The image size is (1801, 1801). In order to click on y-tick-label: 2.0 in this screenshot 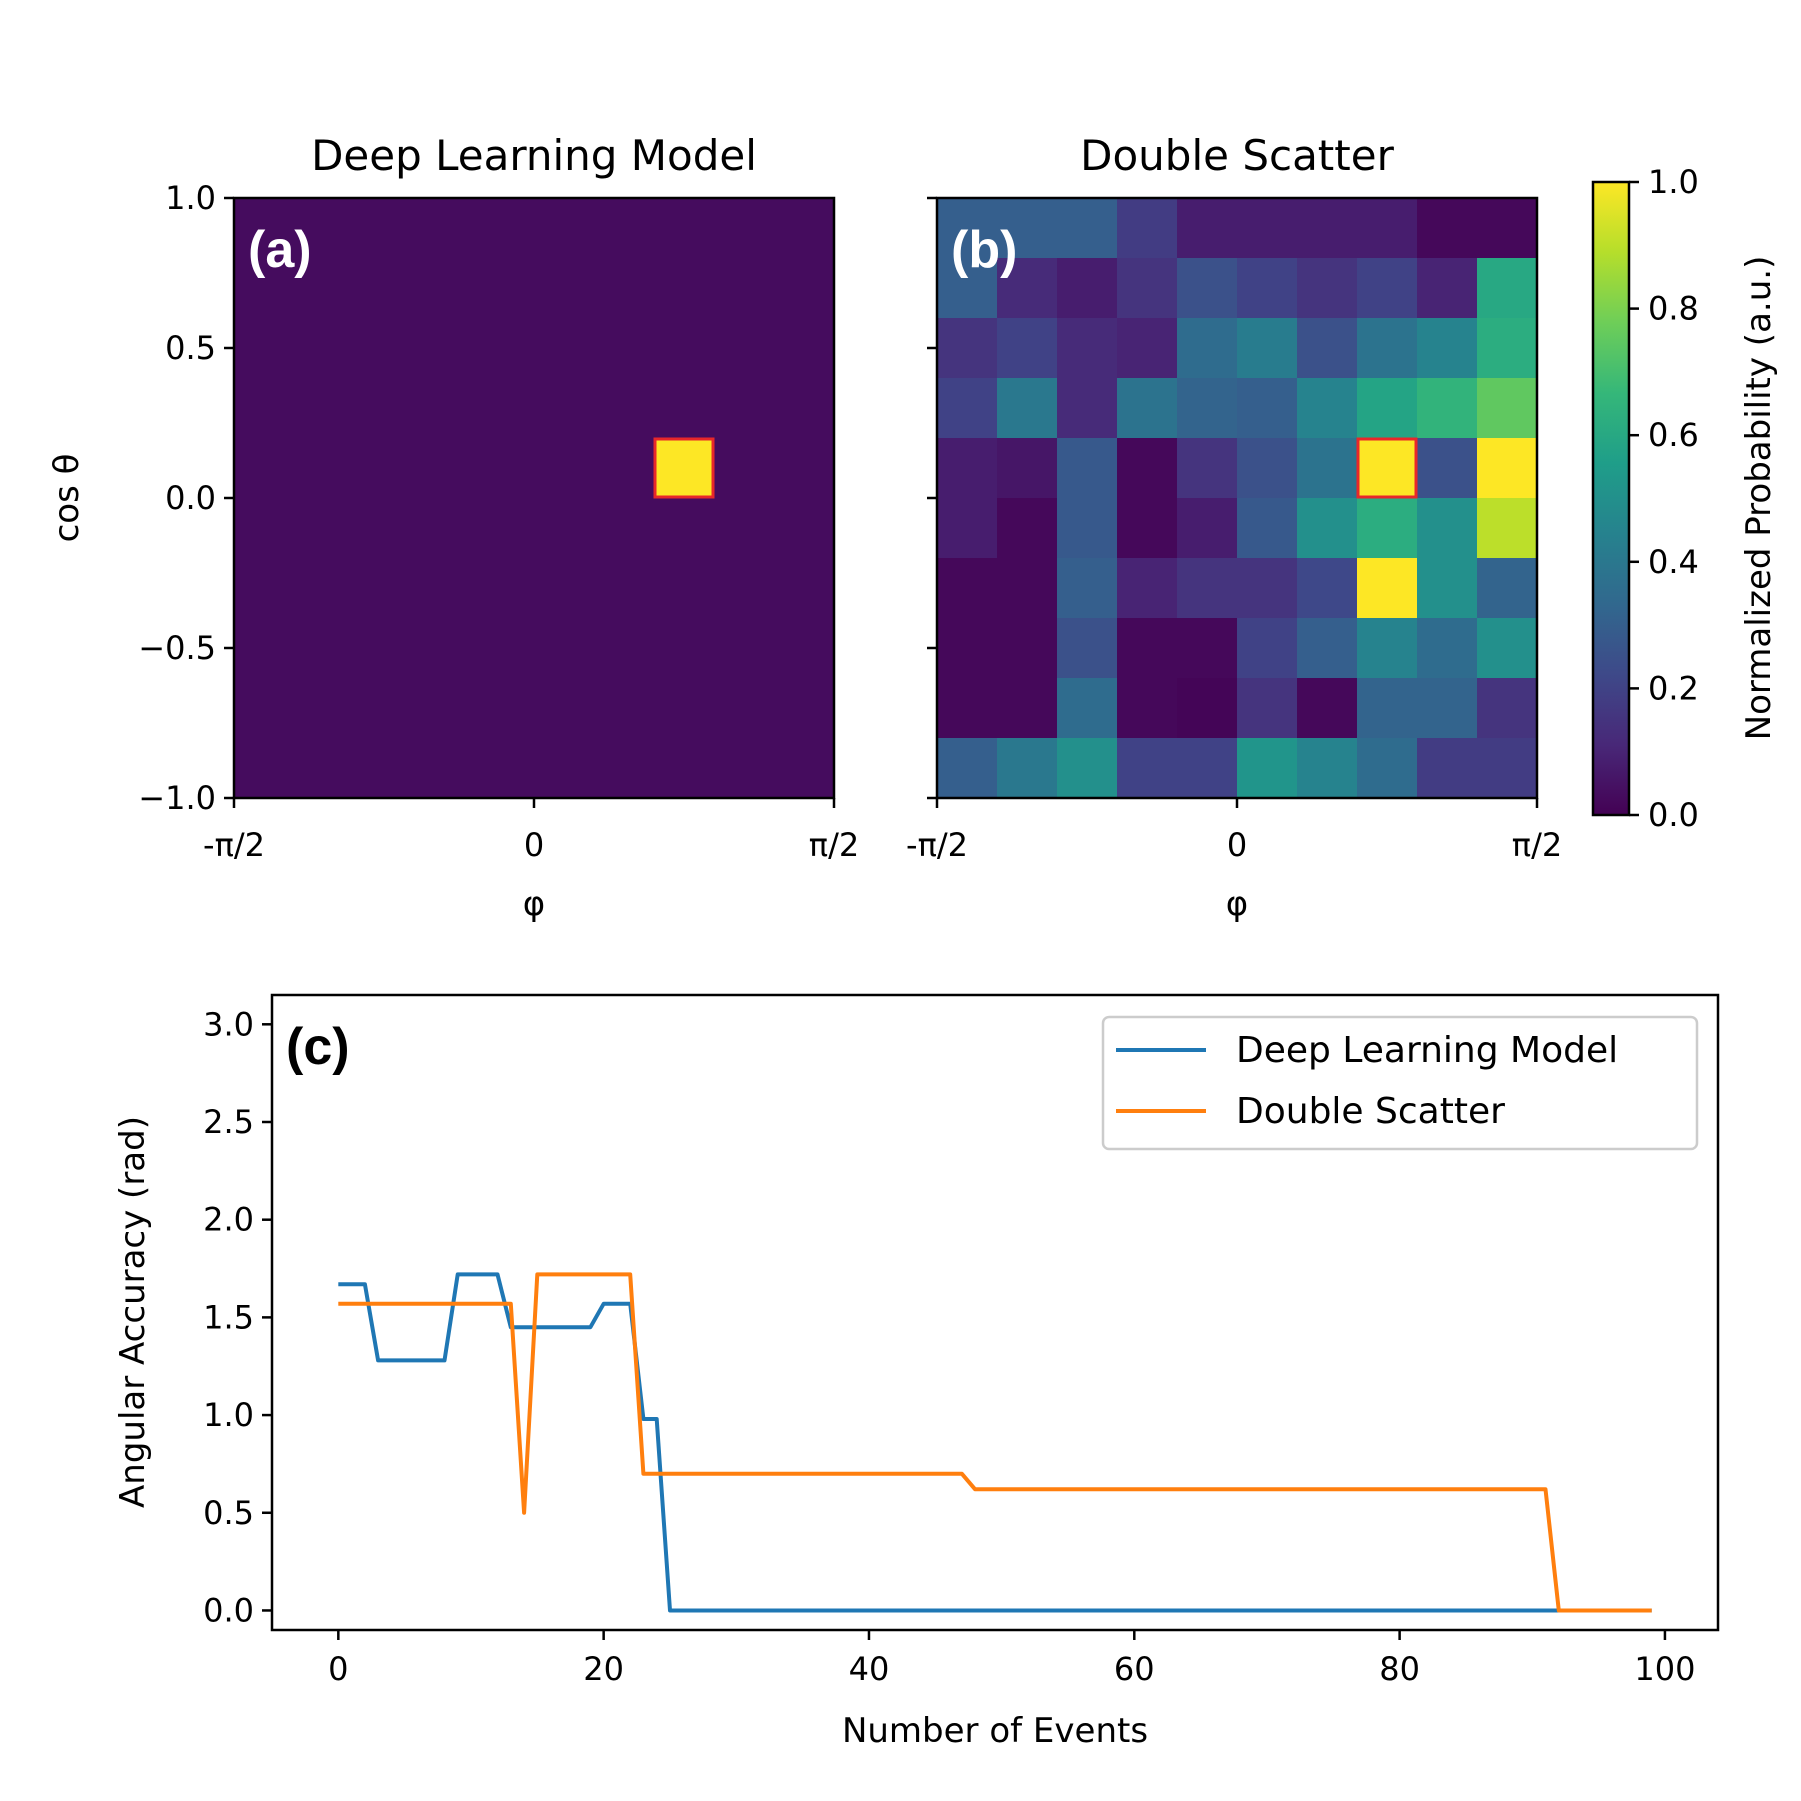, I will do `click(228, 1220)`.